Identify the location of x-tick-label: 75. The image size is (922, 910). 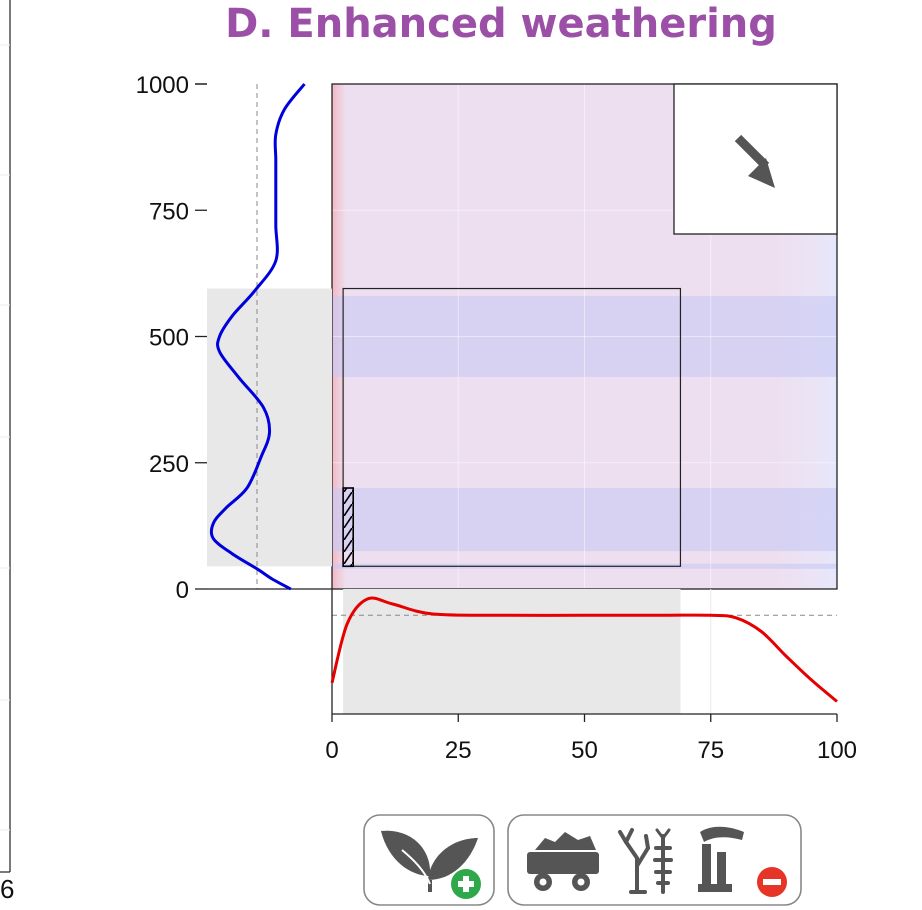
(710, 750).